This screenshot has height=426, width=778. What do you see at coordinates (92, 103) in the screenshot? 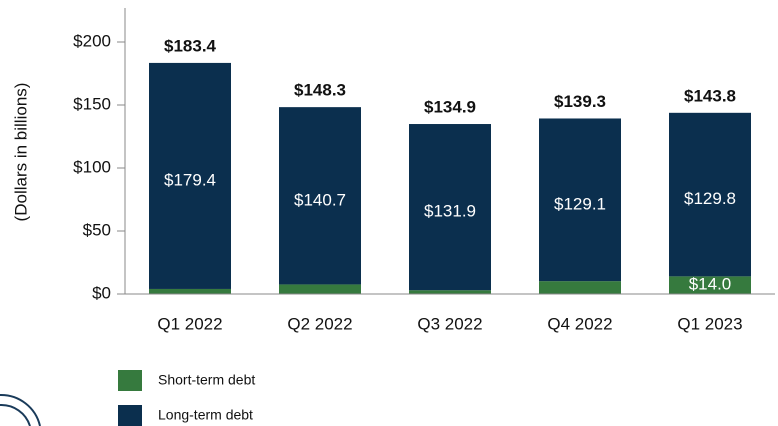
I see `y-tick-label: $150` at bounding box center [92, 103].